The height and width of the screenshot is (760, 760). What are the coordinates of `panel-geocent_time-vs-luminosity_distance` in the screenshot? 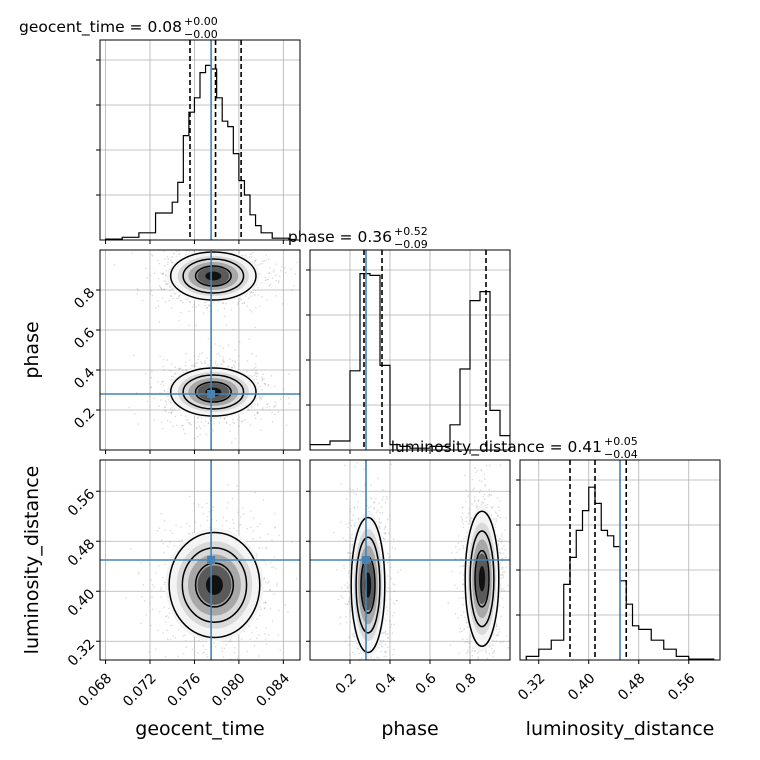 It's located at (198, 571).